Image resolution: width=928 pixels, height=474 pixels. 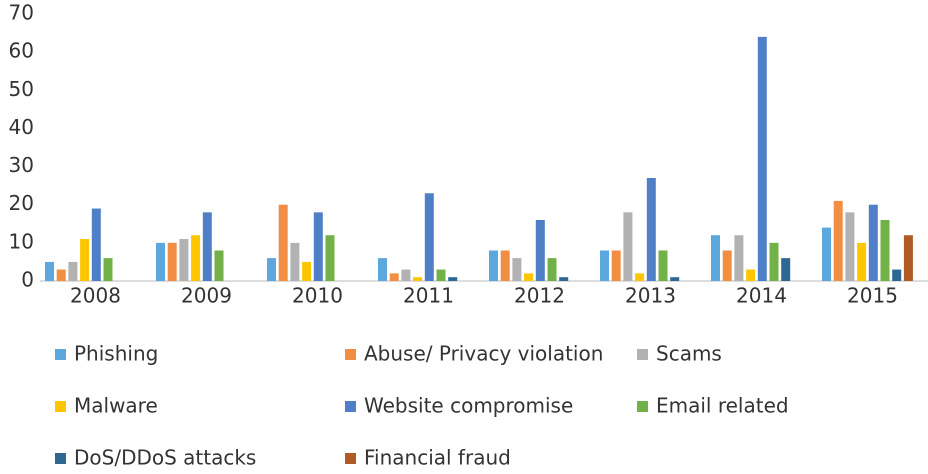 What do you see at coordinates (317, 296) in the screenshot?
I see `x-tick-label: 2010` at bounding box center [317, 296].